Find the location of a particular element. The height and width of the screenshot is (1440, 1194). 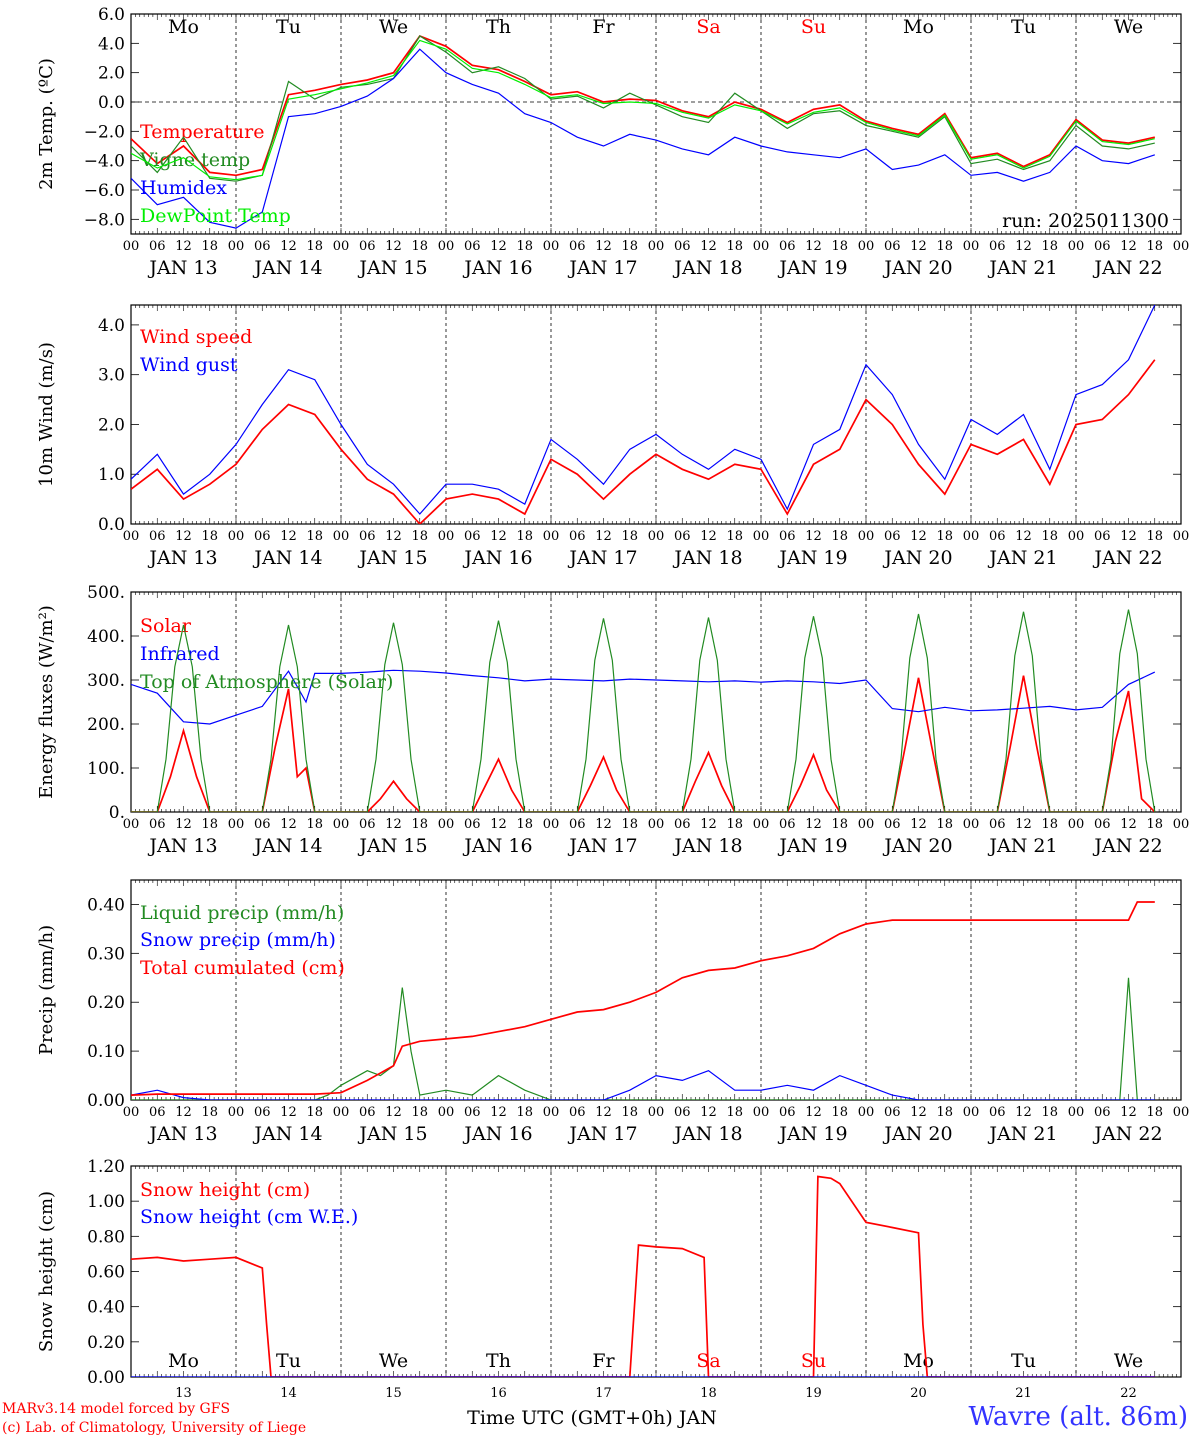

x-day-label: JAN 21 is located at coordinates (1022, 846).